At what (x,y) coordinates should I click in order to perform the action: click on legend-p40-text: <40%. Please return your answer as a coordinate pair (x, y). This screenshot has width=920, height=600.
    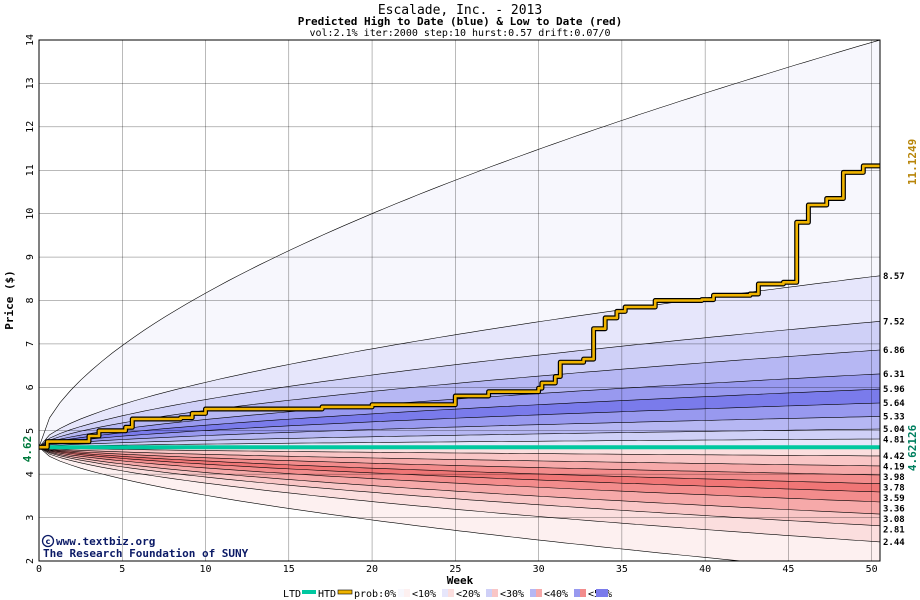
    Looking at the image, I should click on (556, 594).